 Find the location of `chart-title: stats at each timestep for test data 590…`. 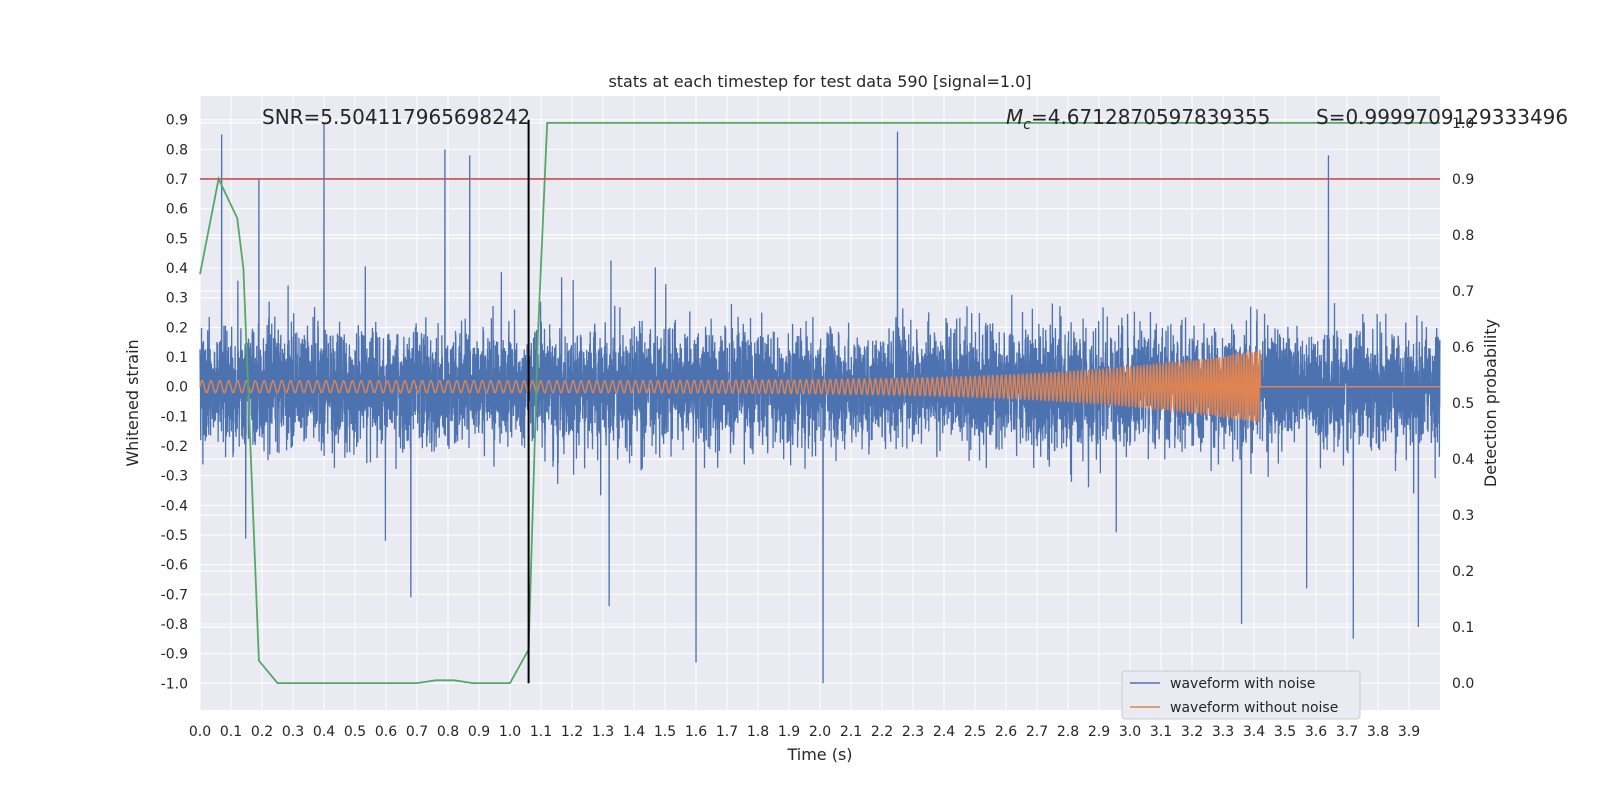

chart-title: stats at each timestep for test data 590… is located at coordinates (819, 81).